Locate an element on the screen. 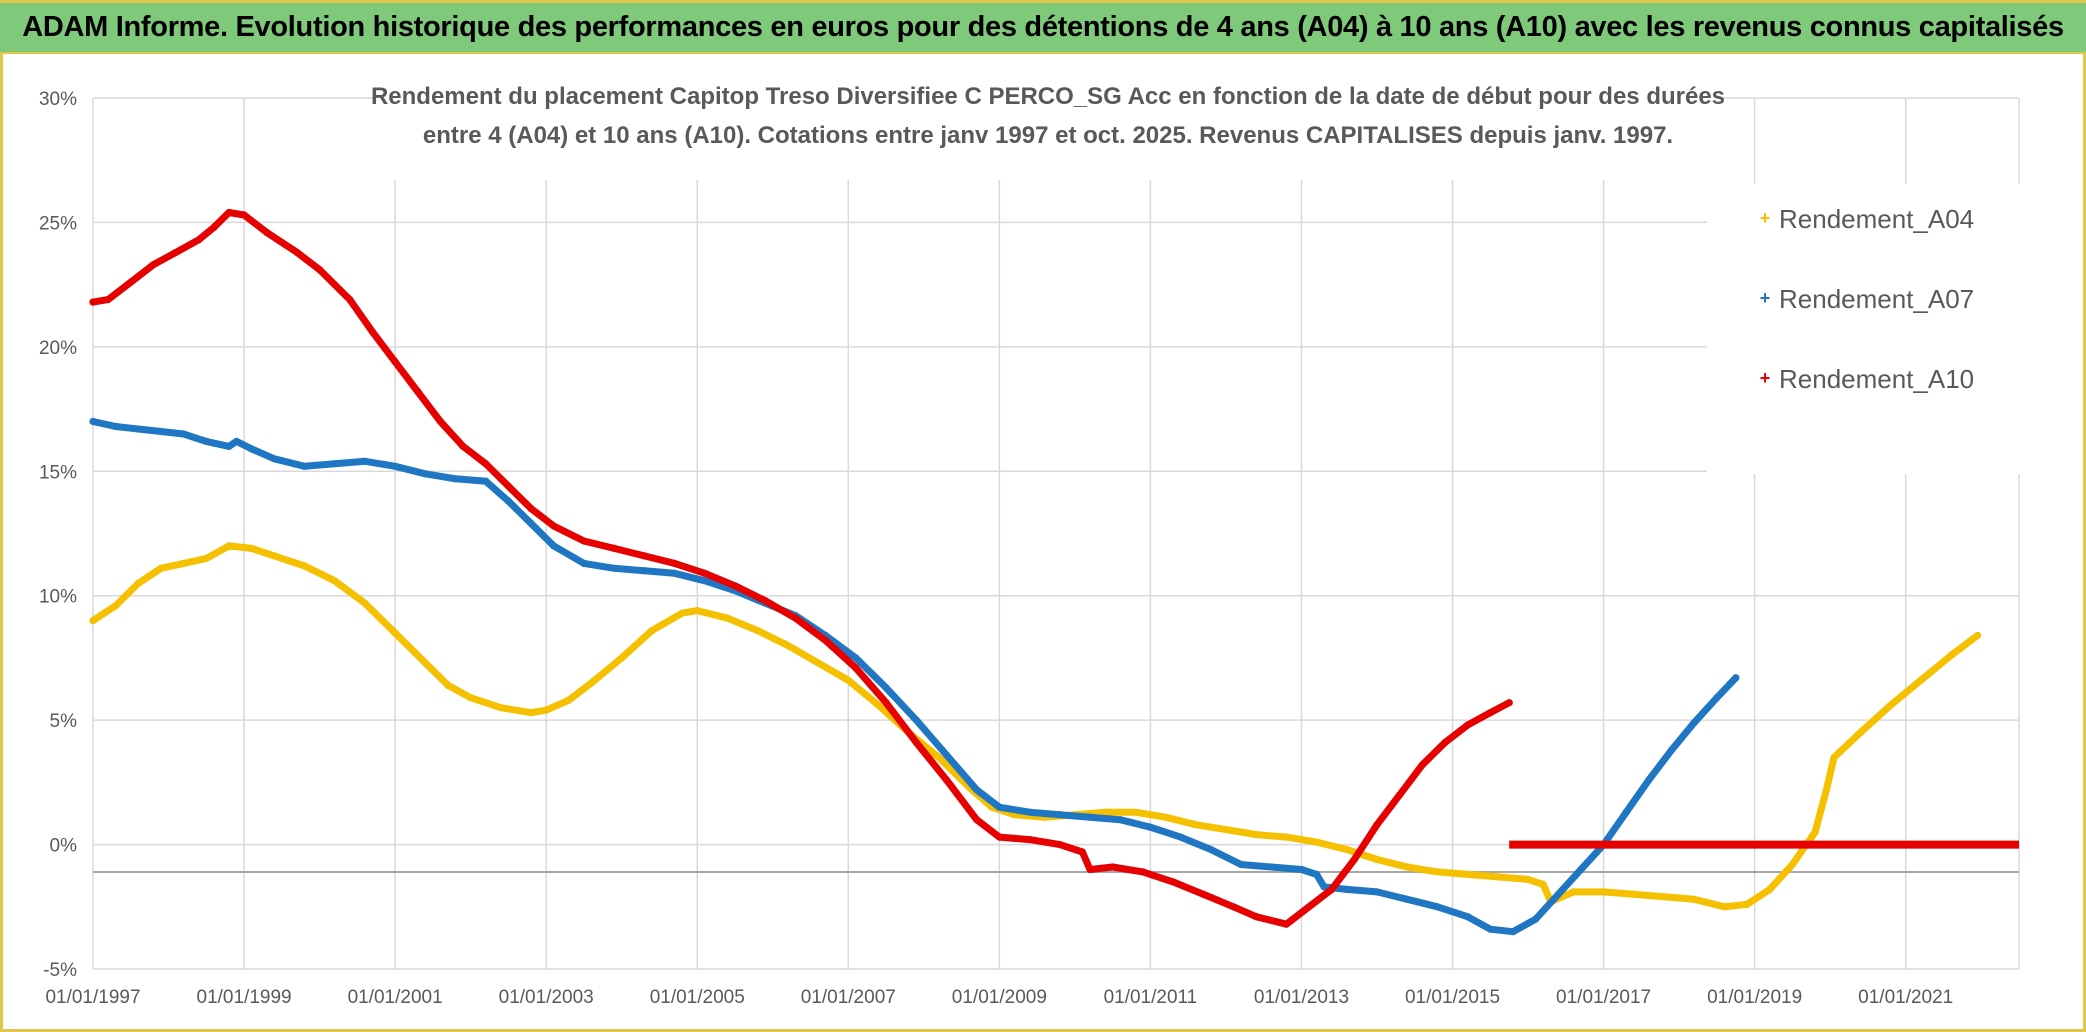 The height and width of the screenshot is (1032, 2086). legend-marker-rendement_a04: + is located at coordinates (1765, 218).